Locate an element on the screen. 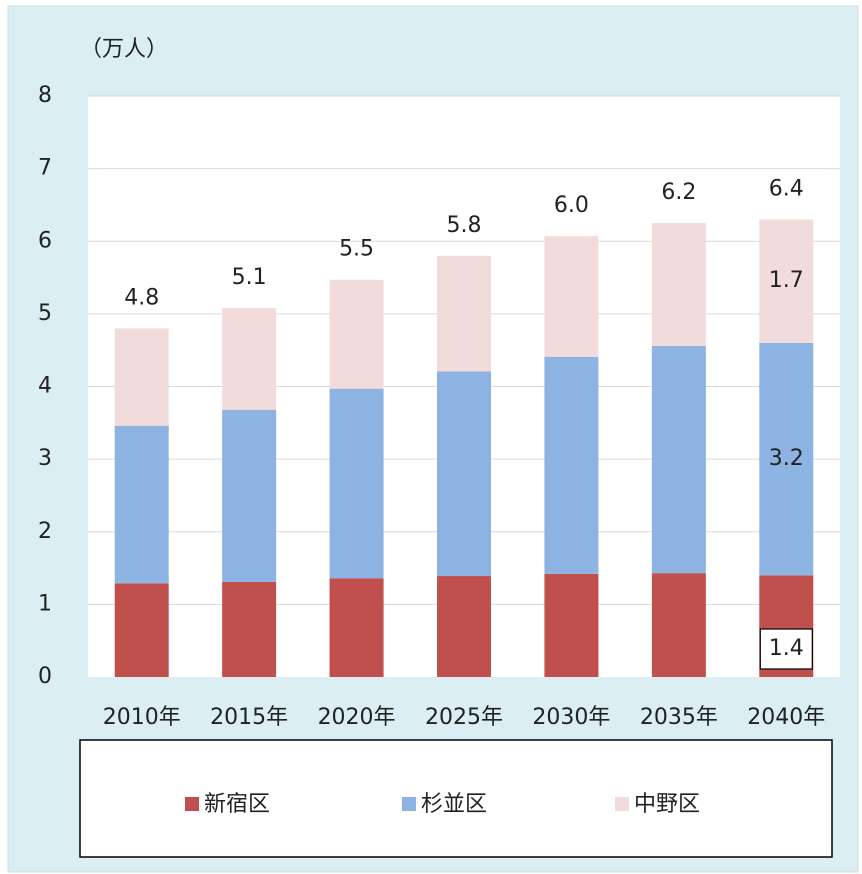  data-label: 3.2 is located at coordinates (786, 458).